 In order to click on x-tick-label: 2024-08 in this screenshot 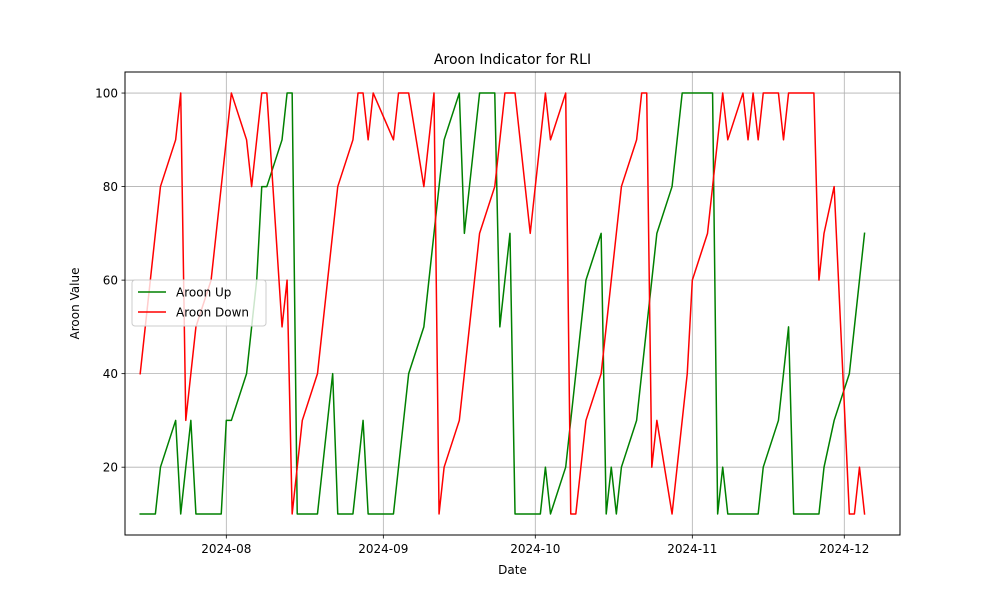, I will do `click(226, 549)`.